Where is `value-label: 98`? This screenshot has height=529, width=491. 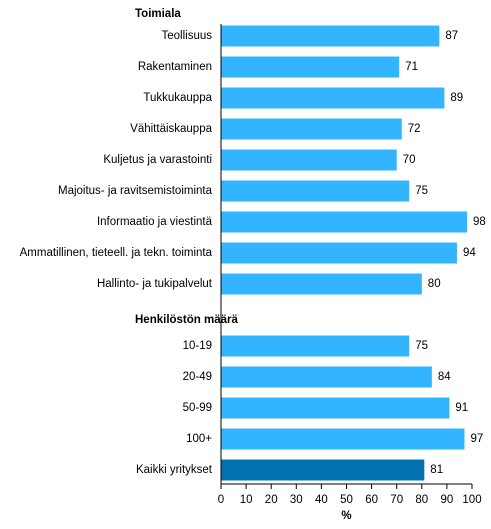 value-label: 98 is located at coordinates (479, 222).